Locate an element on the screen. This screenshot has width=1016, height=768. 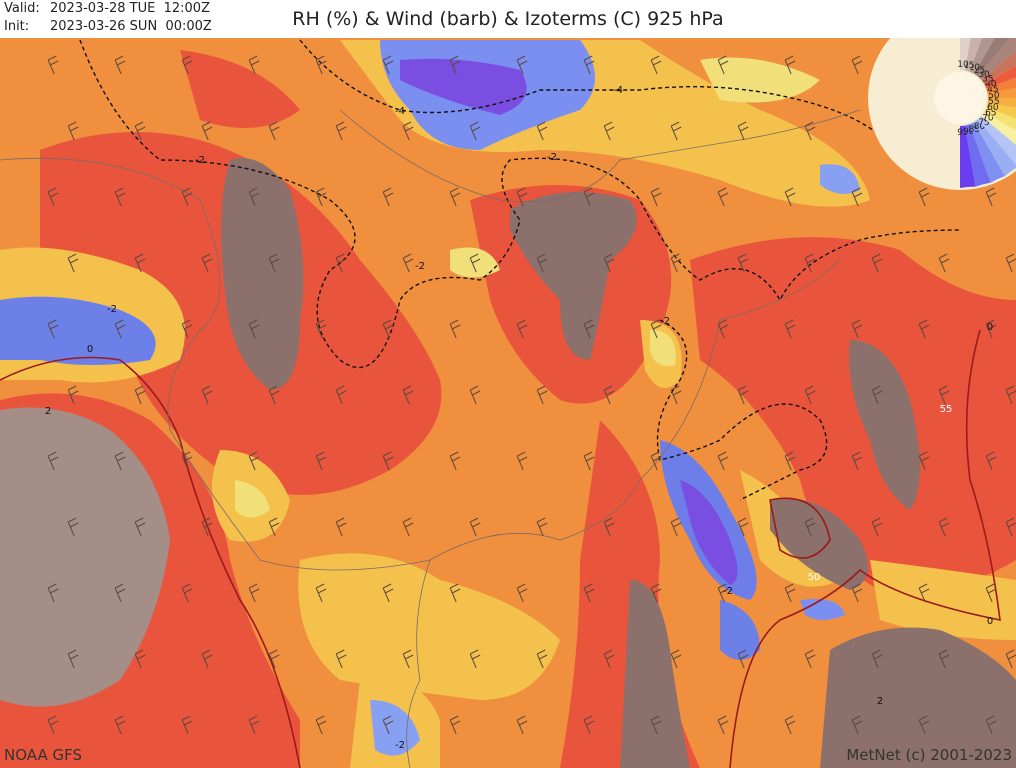
legend-label: 30 is located at coordinates (984, 75).